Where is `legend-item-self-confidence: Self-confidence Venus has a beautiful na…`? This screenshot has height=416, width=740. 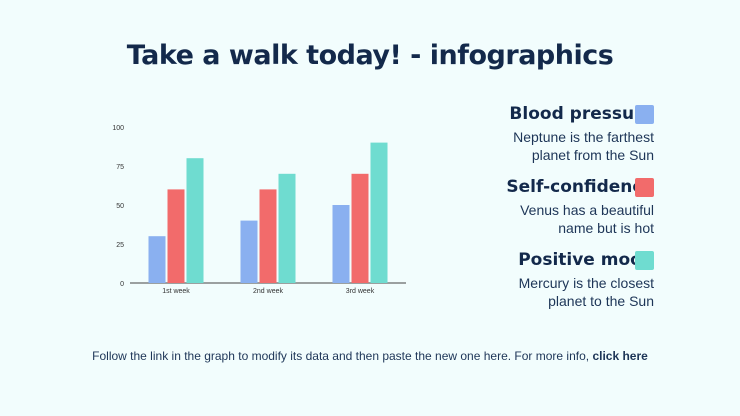 legend-item-self-confidence: Self-confidence Venus has a beautiful na… is located at coordinates (534, 207).